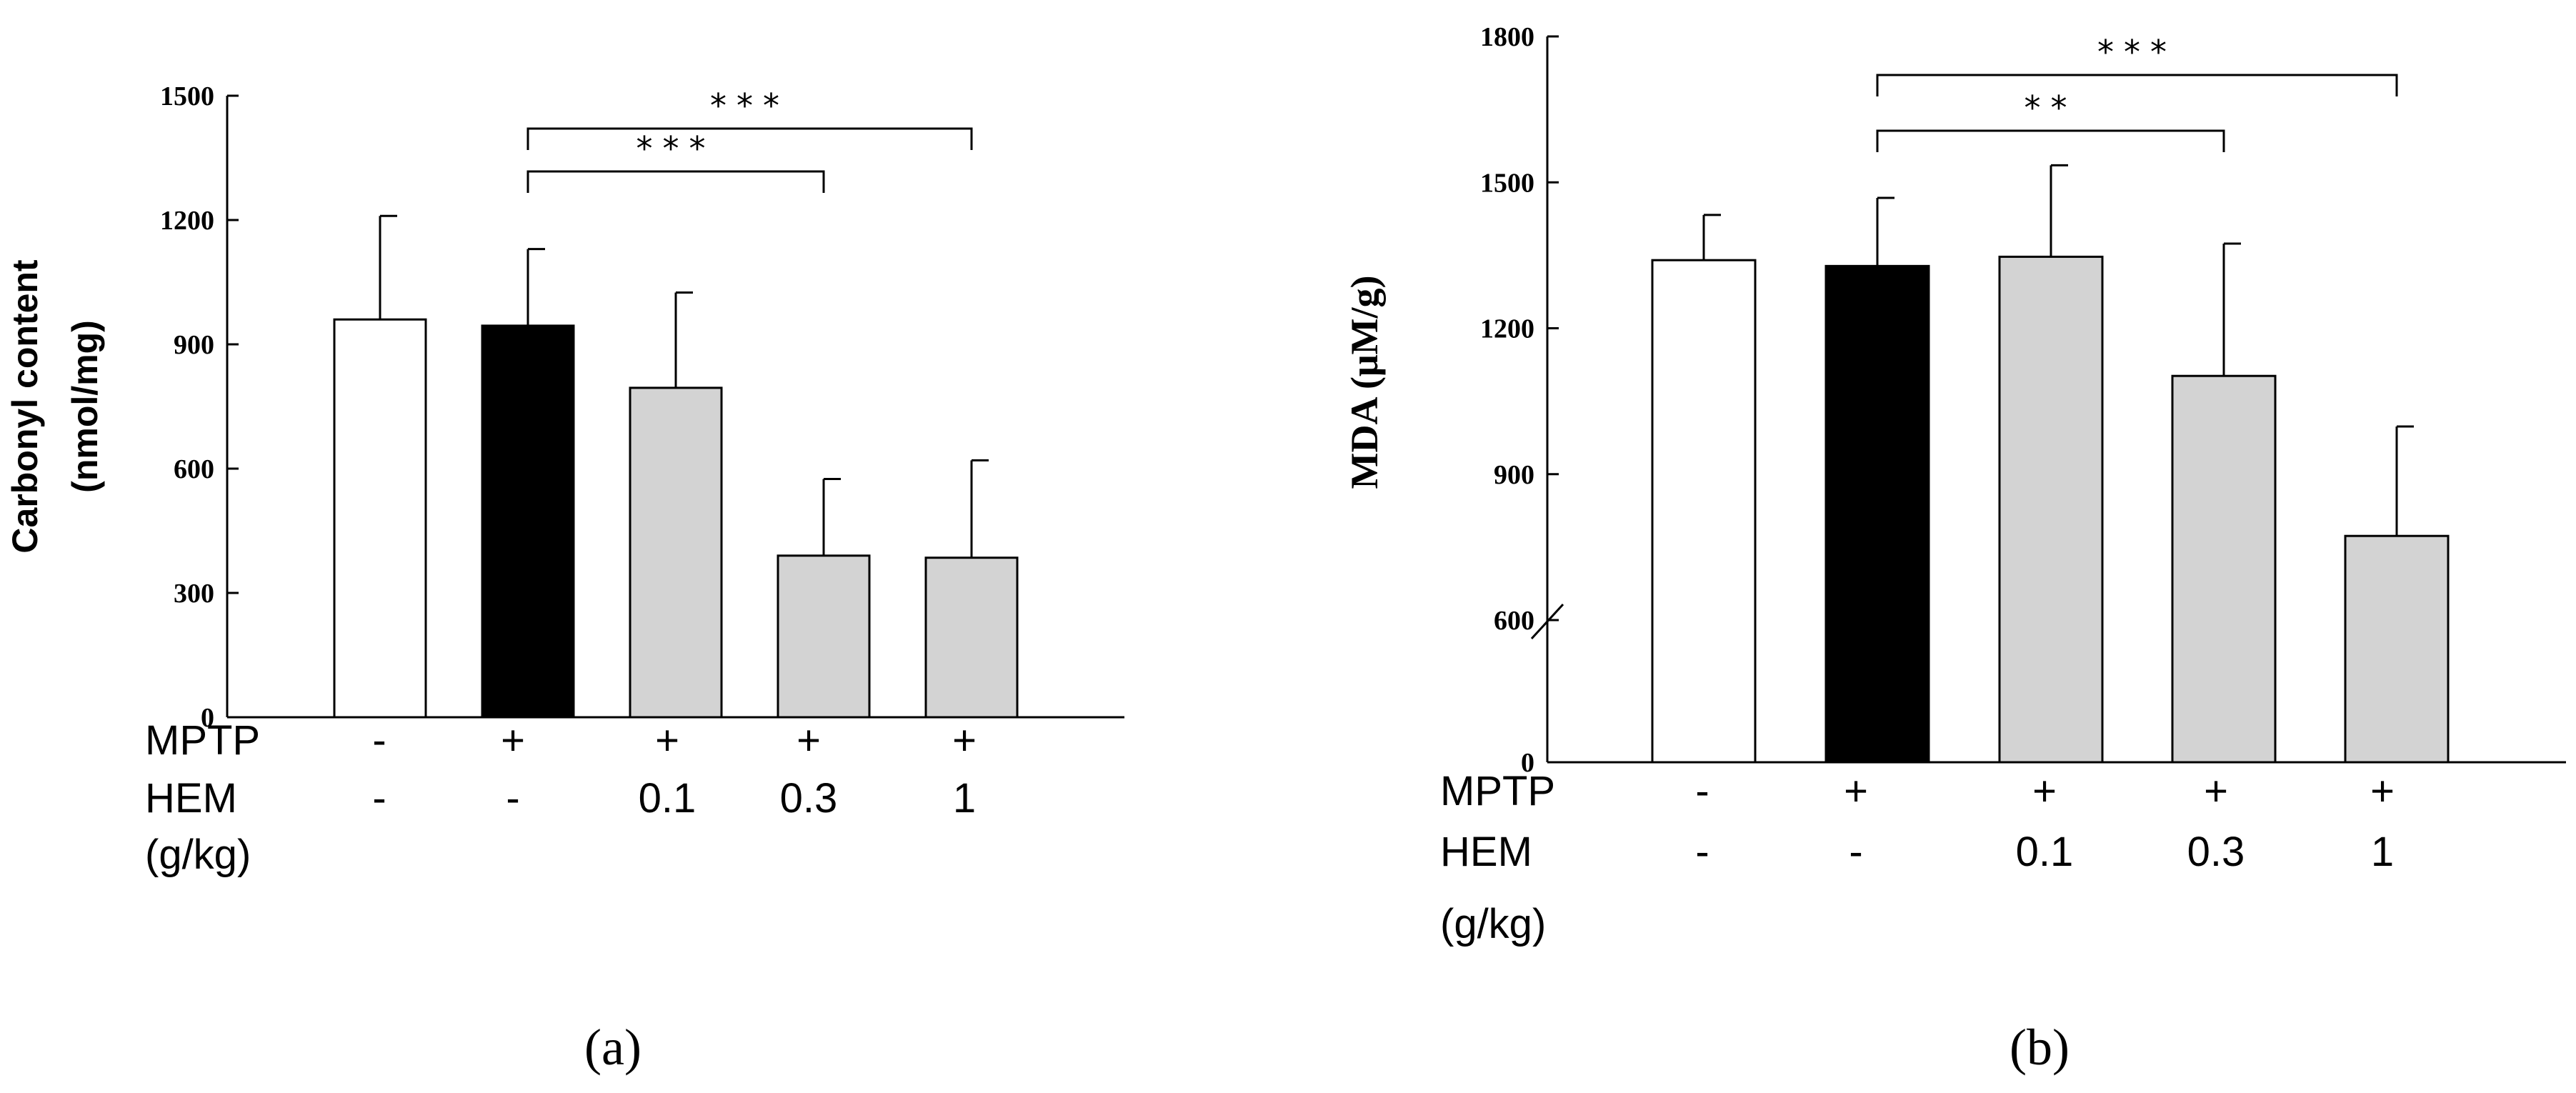  Describe the element at coordinates (25, 406) in the screenshot. I see `y-axis-label: Carbonyl content` at that location.